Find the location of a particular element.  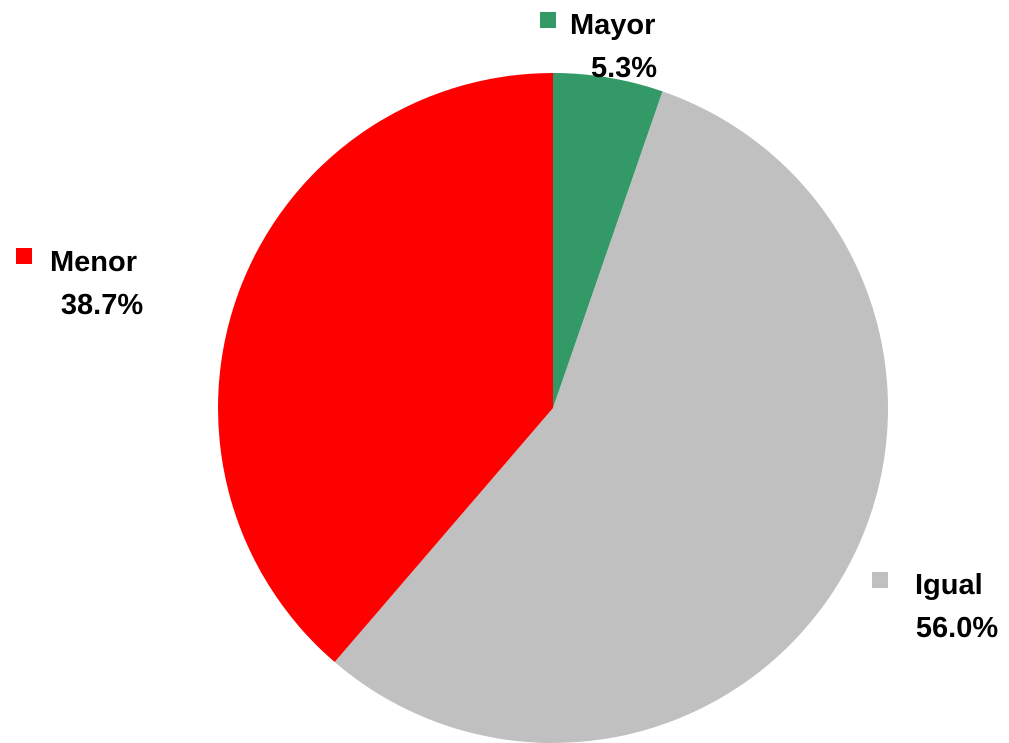

slice-name-igual: Igual is located at coordinates (949, 585).